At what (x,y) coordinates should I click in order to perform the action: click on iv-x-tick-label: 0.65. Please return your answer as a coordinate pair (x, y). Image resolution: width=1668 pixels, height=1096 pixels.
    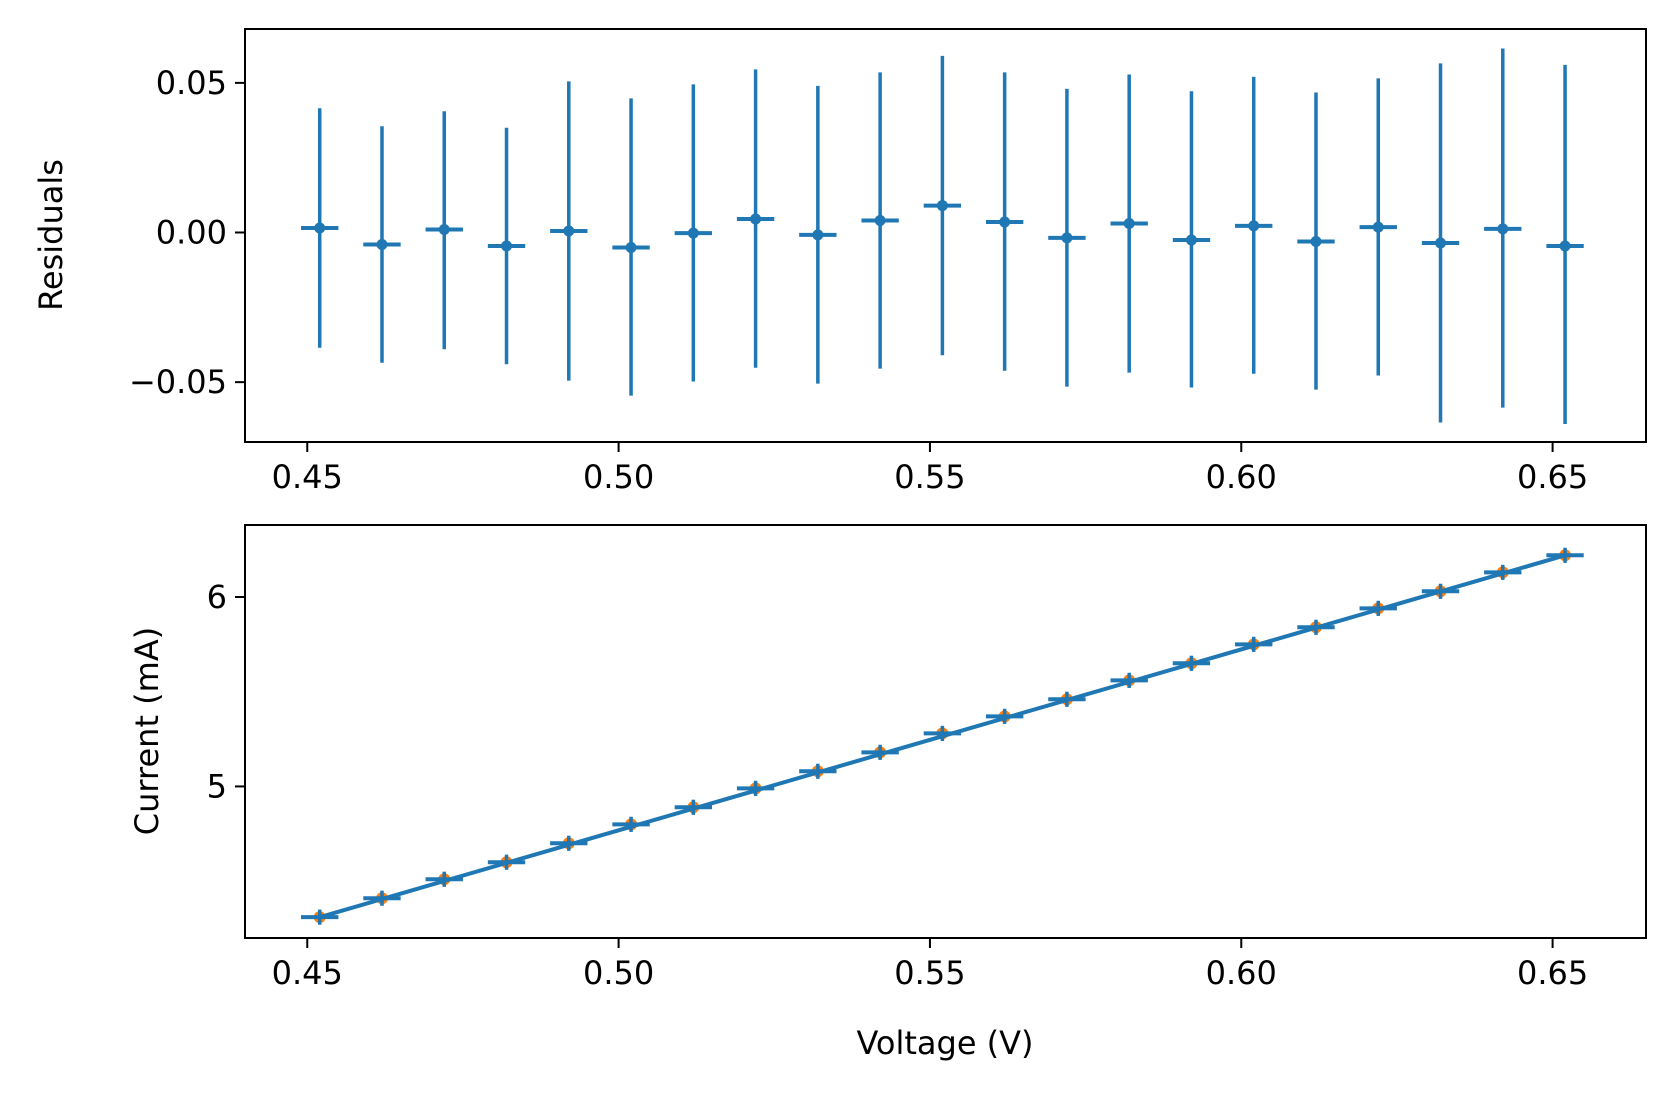
    Looking at the image, I should click on (1552, 973).